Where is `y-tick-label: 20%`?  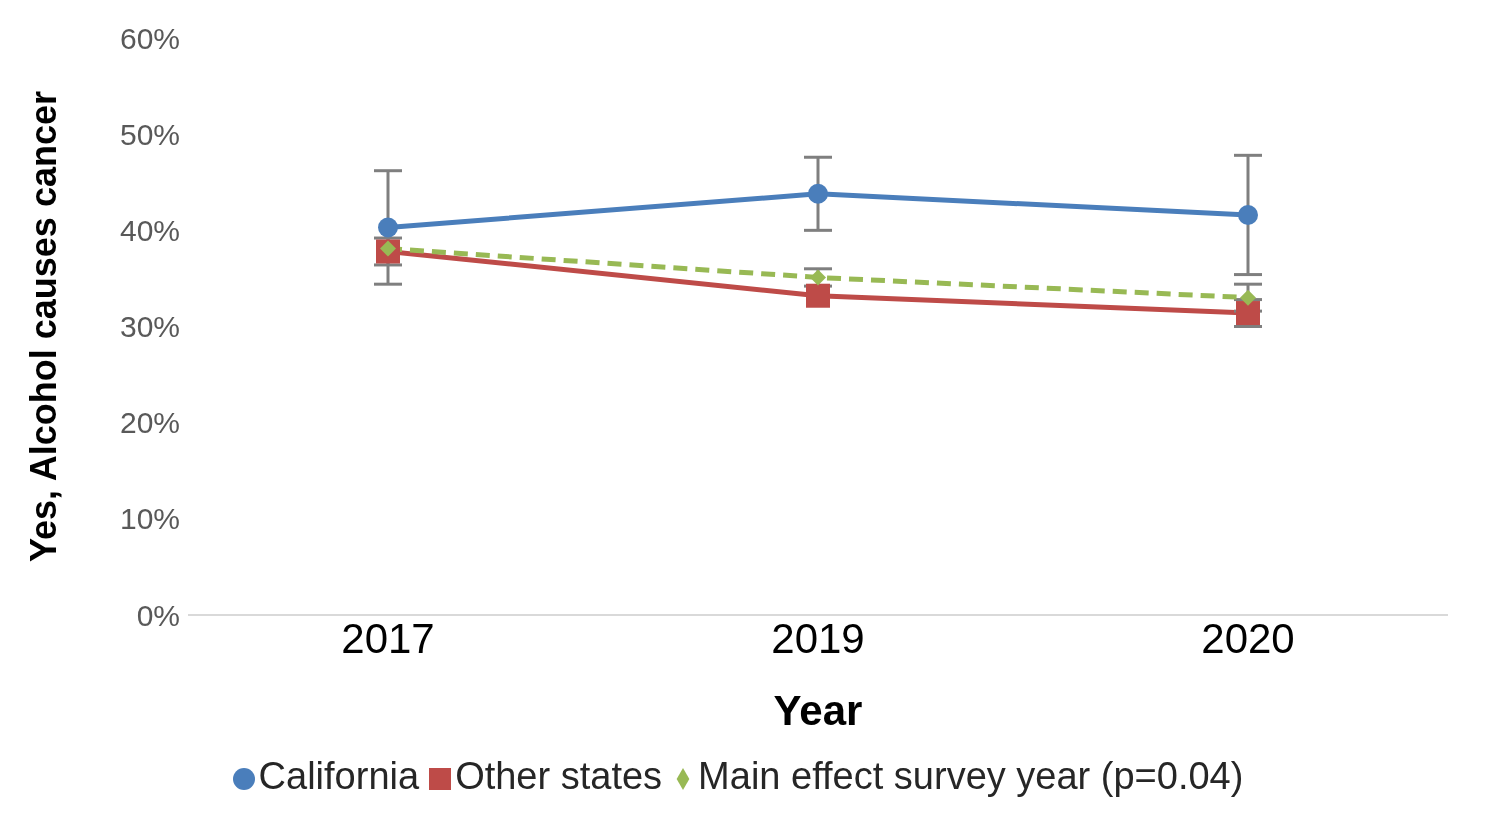
y-tick-label: 20% is located at coordinates (149, 423).